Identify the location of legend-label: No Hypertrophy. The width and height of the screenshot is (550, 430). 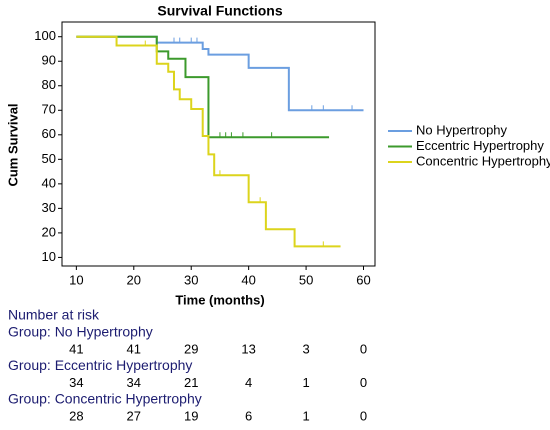
(462, 129).